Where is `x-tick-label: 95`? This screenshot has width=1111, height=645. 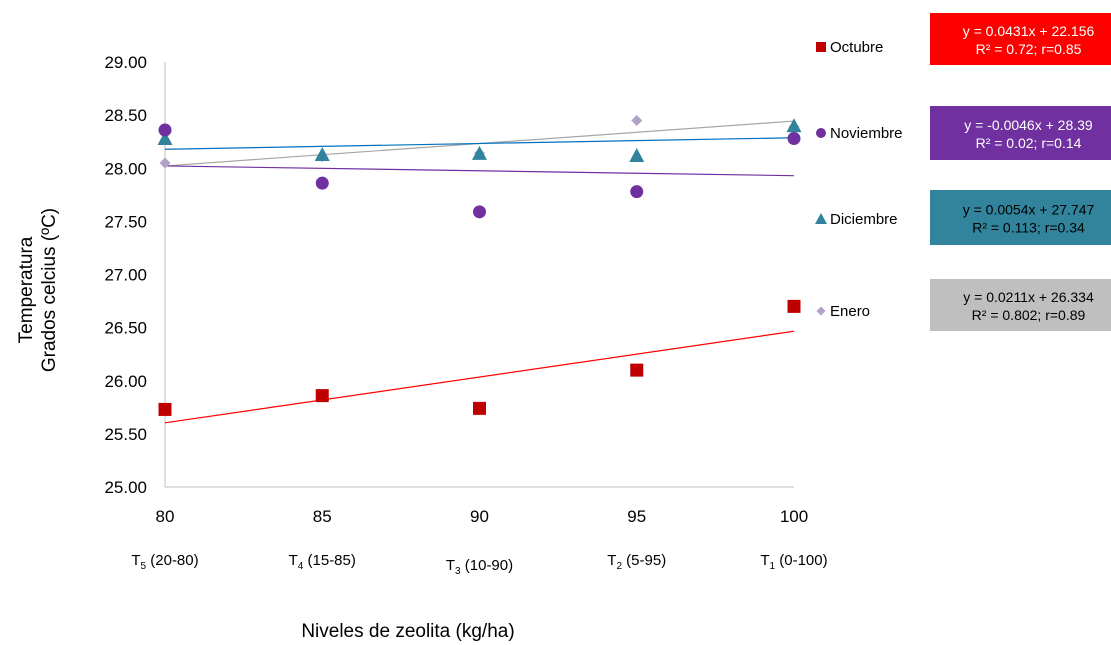
x-tick-label: 95 is located at coordinates (636, 516).